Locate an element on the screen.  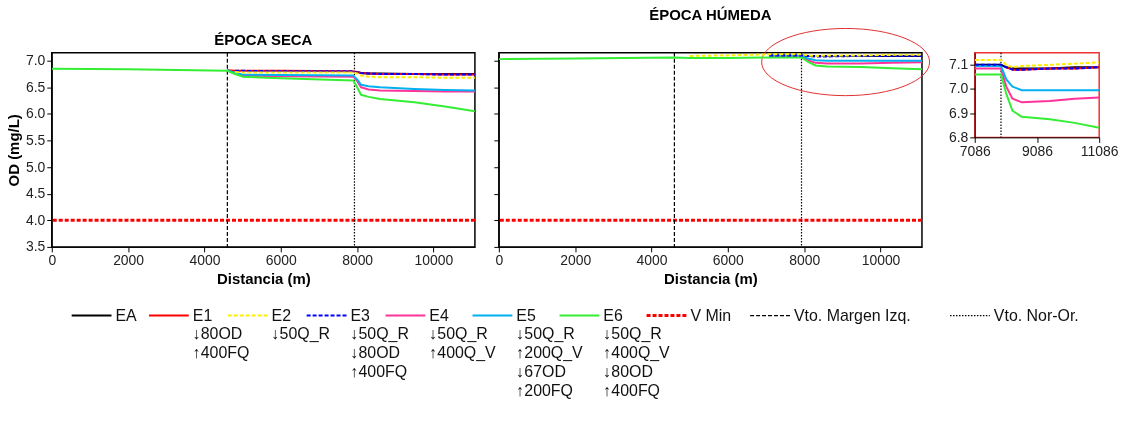
legend-label: E6 ↓50Q_R ↑400Q_V ↓80OD ↑400FQ is located at coordinates (637, 353).